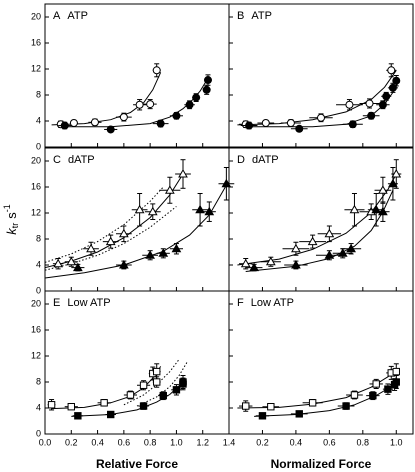 The height and width of the screenshot is (472, 415). What do you see at coordinates (36, 42) in the screenshot?
I see `y-tick-label: 16` at bounding box center [36, 42].